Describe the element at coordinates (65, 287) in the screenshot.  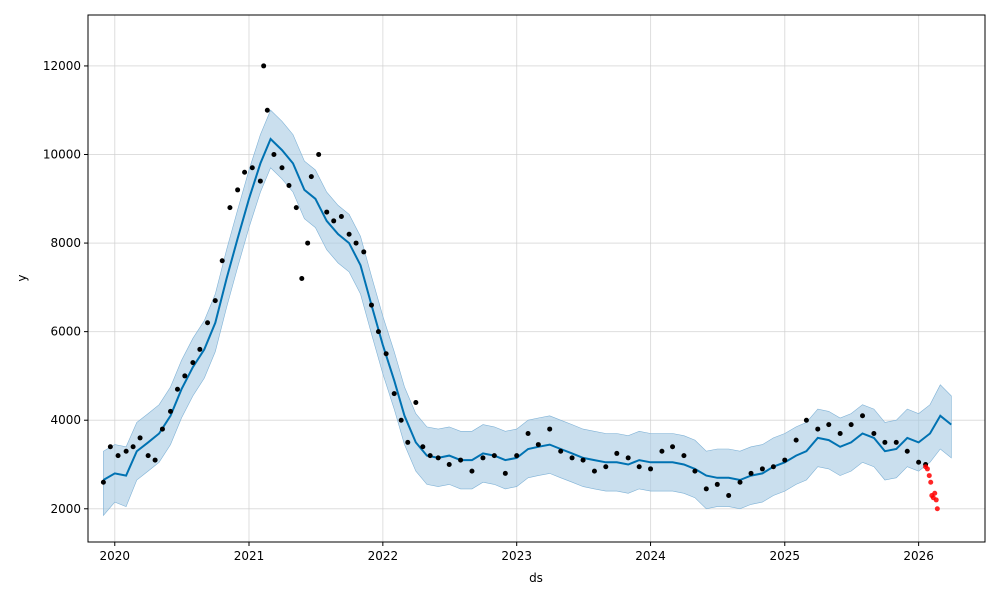
I see `y-axis: 2000 4000 6000 8000 10000 12000` at that location.